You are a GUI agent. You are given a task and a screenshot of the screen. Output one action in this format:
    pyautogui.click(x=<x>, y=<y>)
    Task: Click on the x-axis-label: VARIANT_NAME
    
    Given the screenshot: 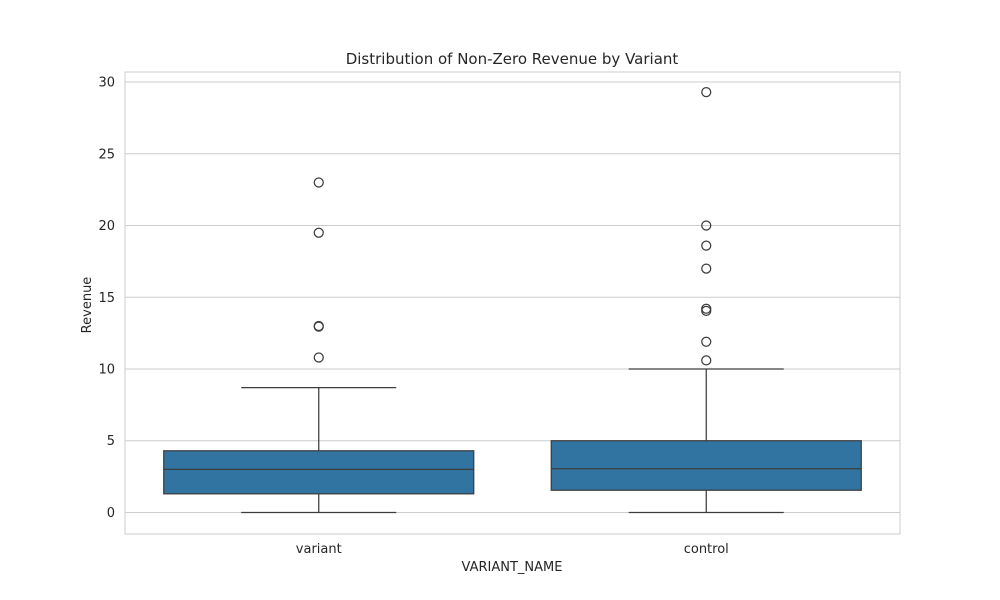 What is the action you would take?
    pyautogui.click(x=512, y=567)
    